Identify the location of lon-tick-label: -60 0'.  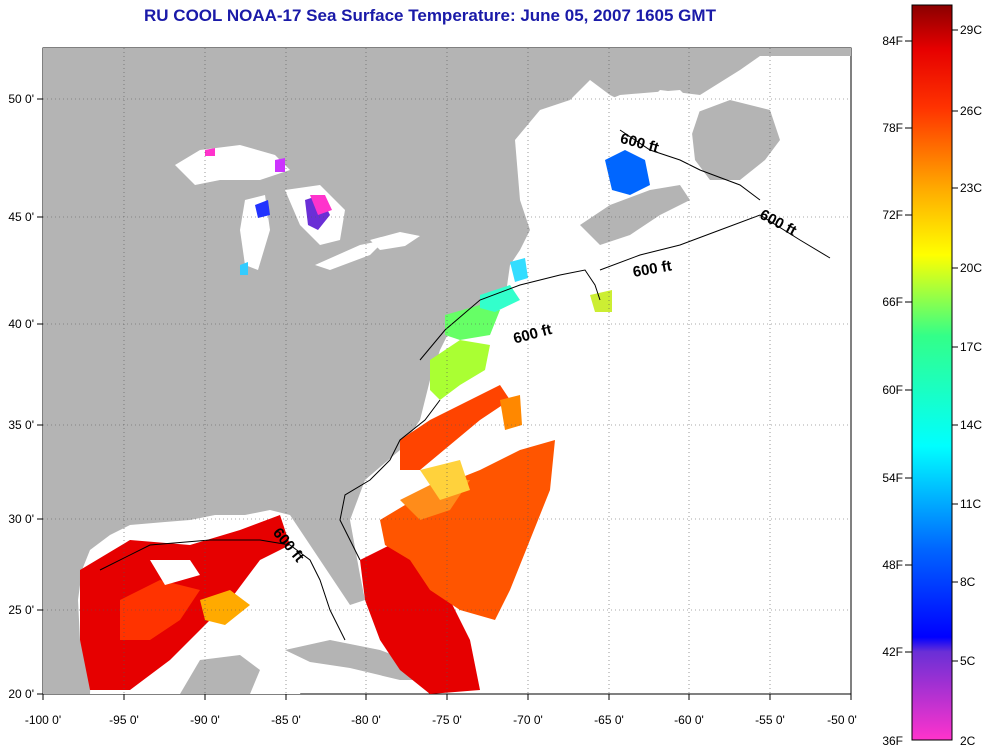
(689, 720).